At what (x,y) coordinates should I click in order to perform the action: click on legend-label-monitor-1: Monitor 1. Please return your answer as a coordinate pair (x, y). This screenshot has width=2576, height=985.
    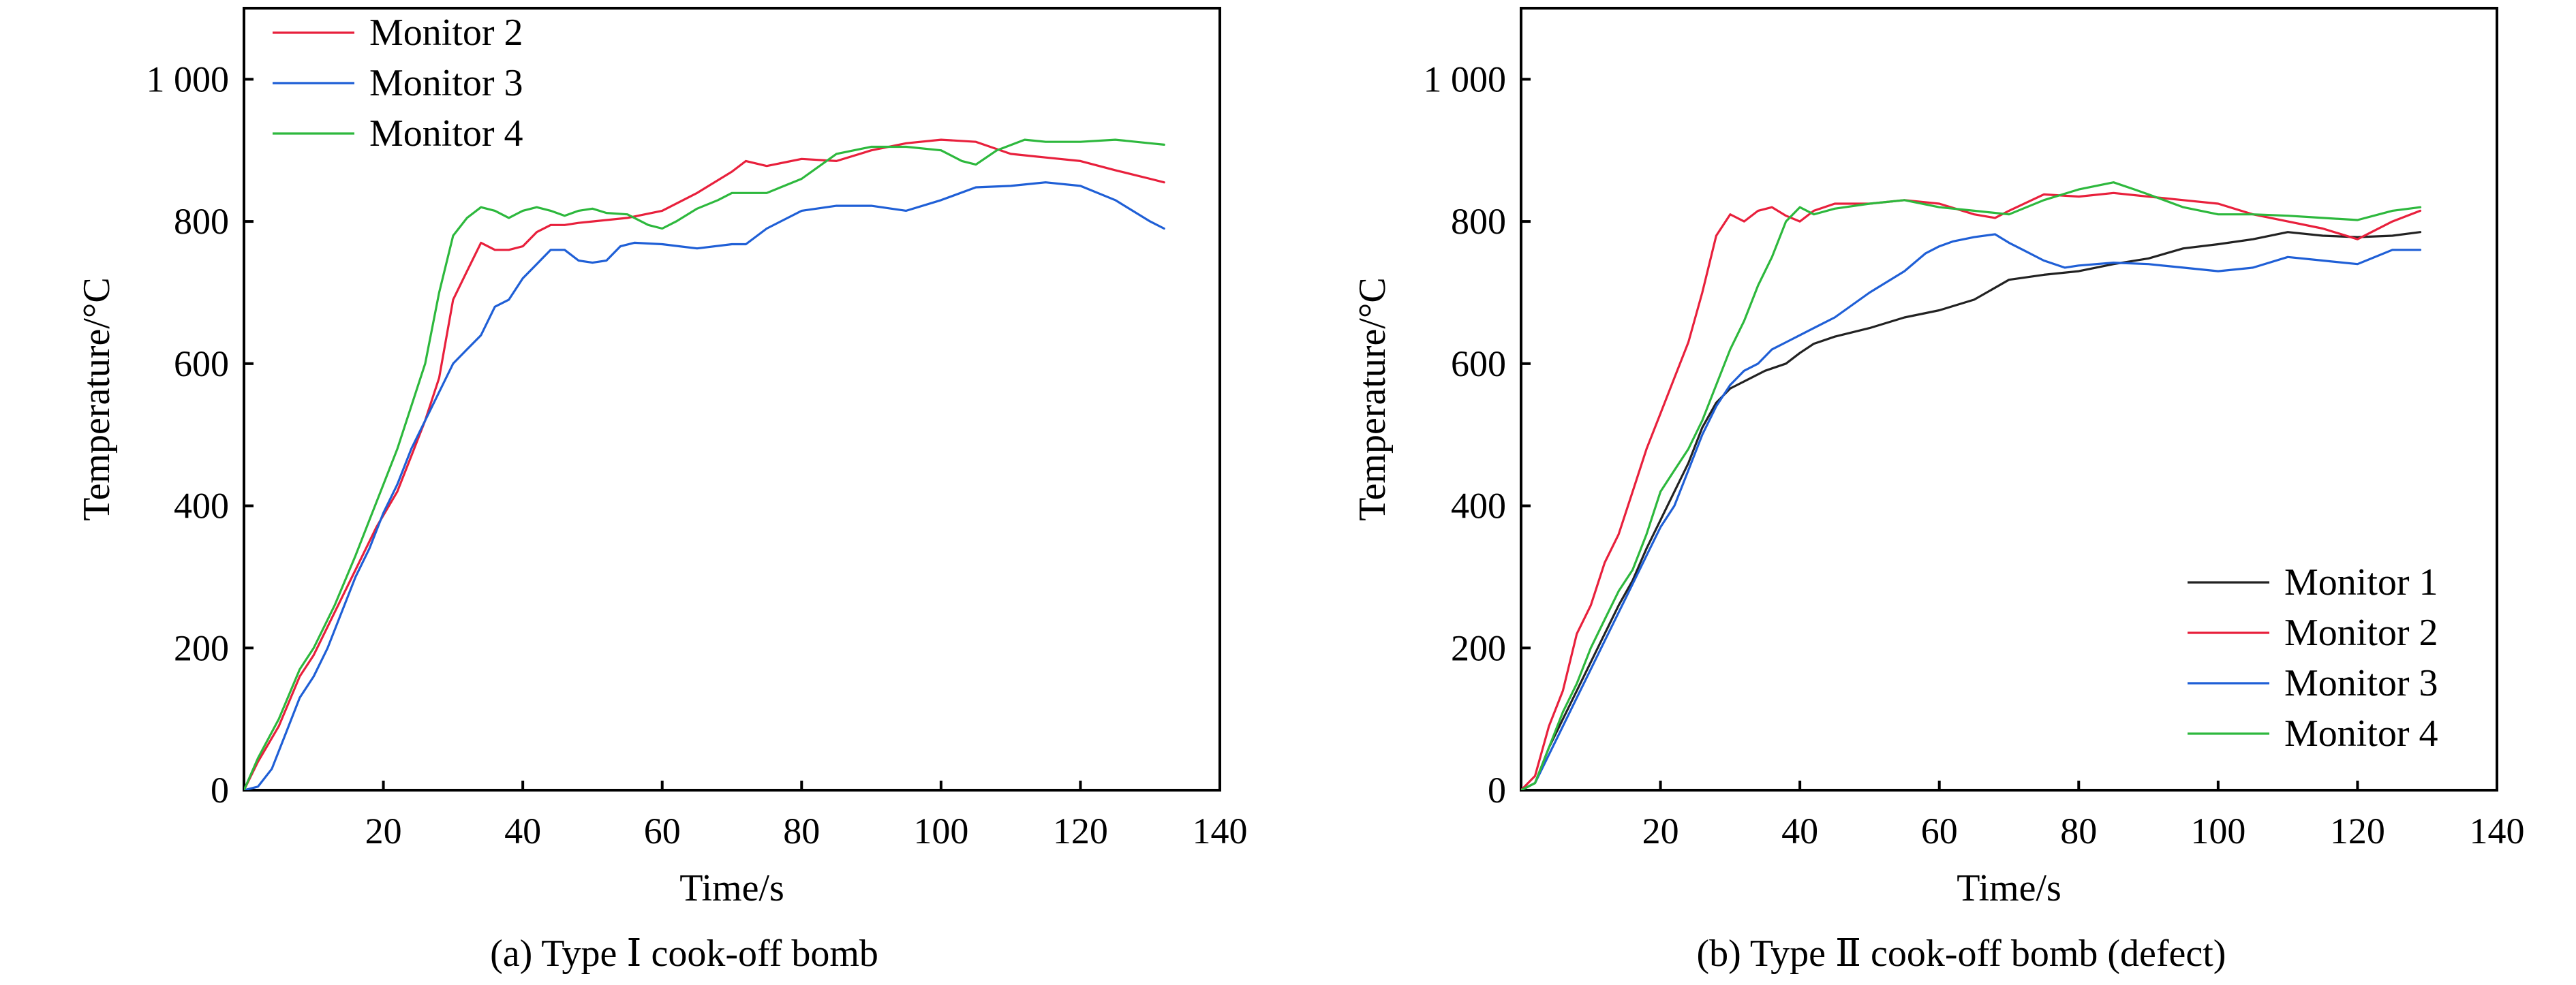
    Looking at the image, I should click on (2361, 582).